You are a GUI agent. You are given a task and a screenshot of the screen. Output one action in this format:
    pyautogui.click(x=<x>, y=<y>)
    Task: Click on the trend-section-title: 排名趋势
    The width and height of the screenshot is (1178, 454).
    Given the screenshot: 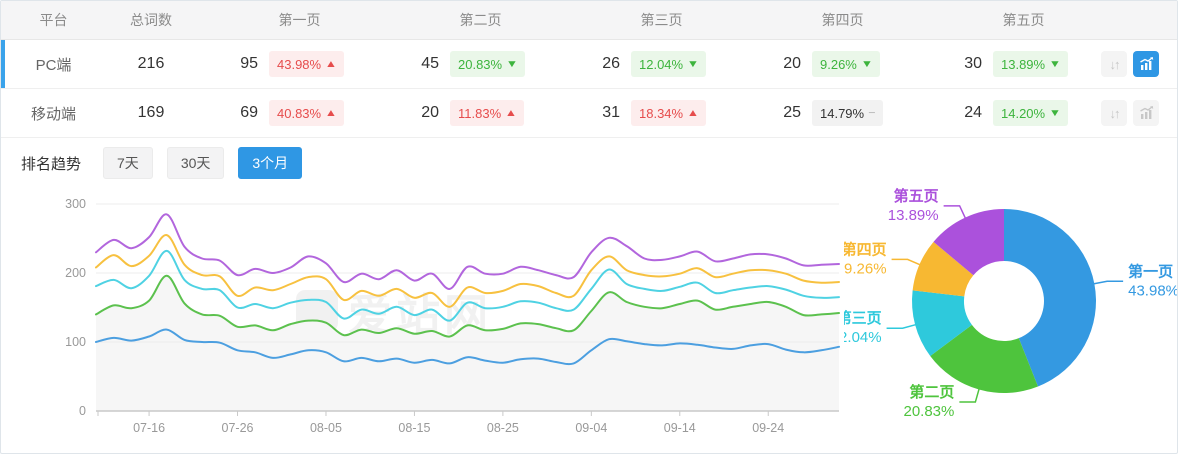 What is the action you would take?
    pyautogui.click(x=51, y=164)
    